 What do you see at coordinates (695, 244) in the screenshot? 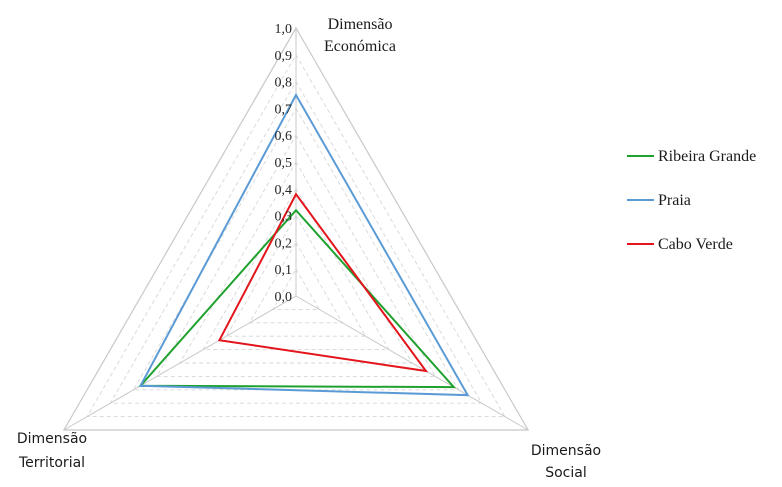
I see `legend-label-cabo-verde: Cabo Verde` at bounding box center [695, 244].